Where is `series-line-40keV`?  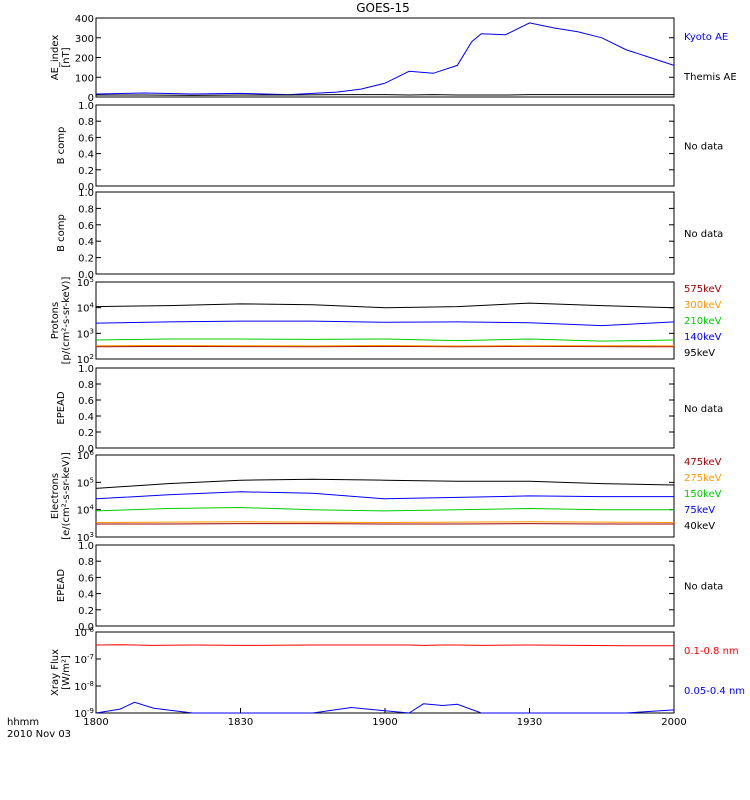
series-line-40keV is located at coordinates (385, 483).